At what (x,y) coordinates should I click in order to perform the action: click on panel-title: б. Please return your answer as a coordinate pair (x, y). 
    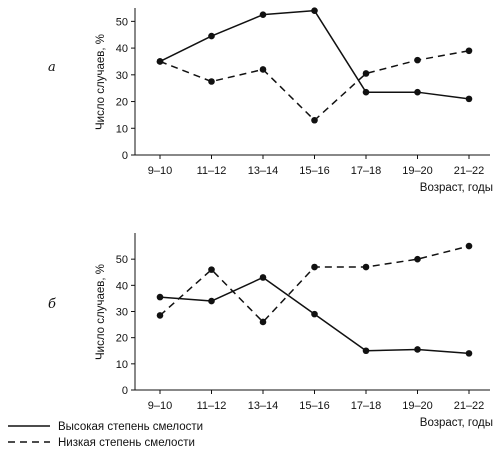
    Looking at the image, I should click on (52, 304).